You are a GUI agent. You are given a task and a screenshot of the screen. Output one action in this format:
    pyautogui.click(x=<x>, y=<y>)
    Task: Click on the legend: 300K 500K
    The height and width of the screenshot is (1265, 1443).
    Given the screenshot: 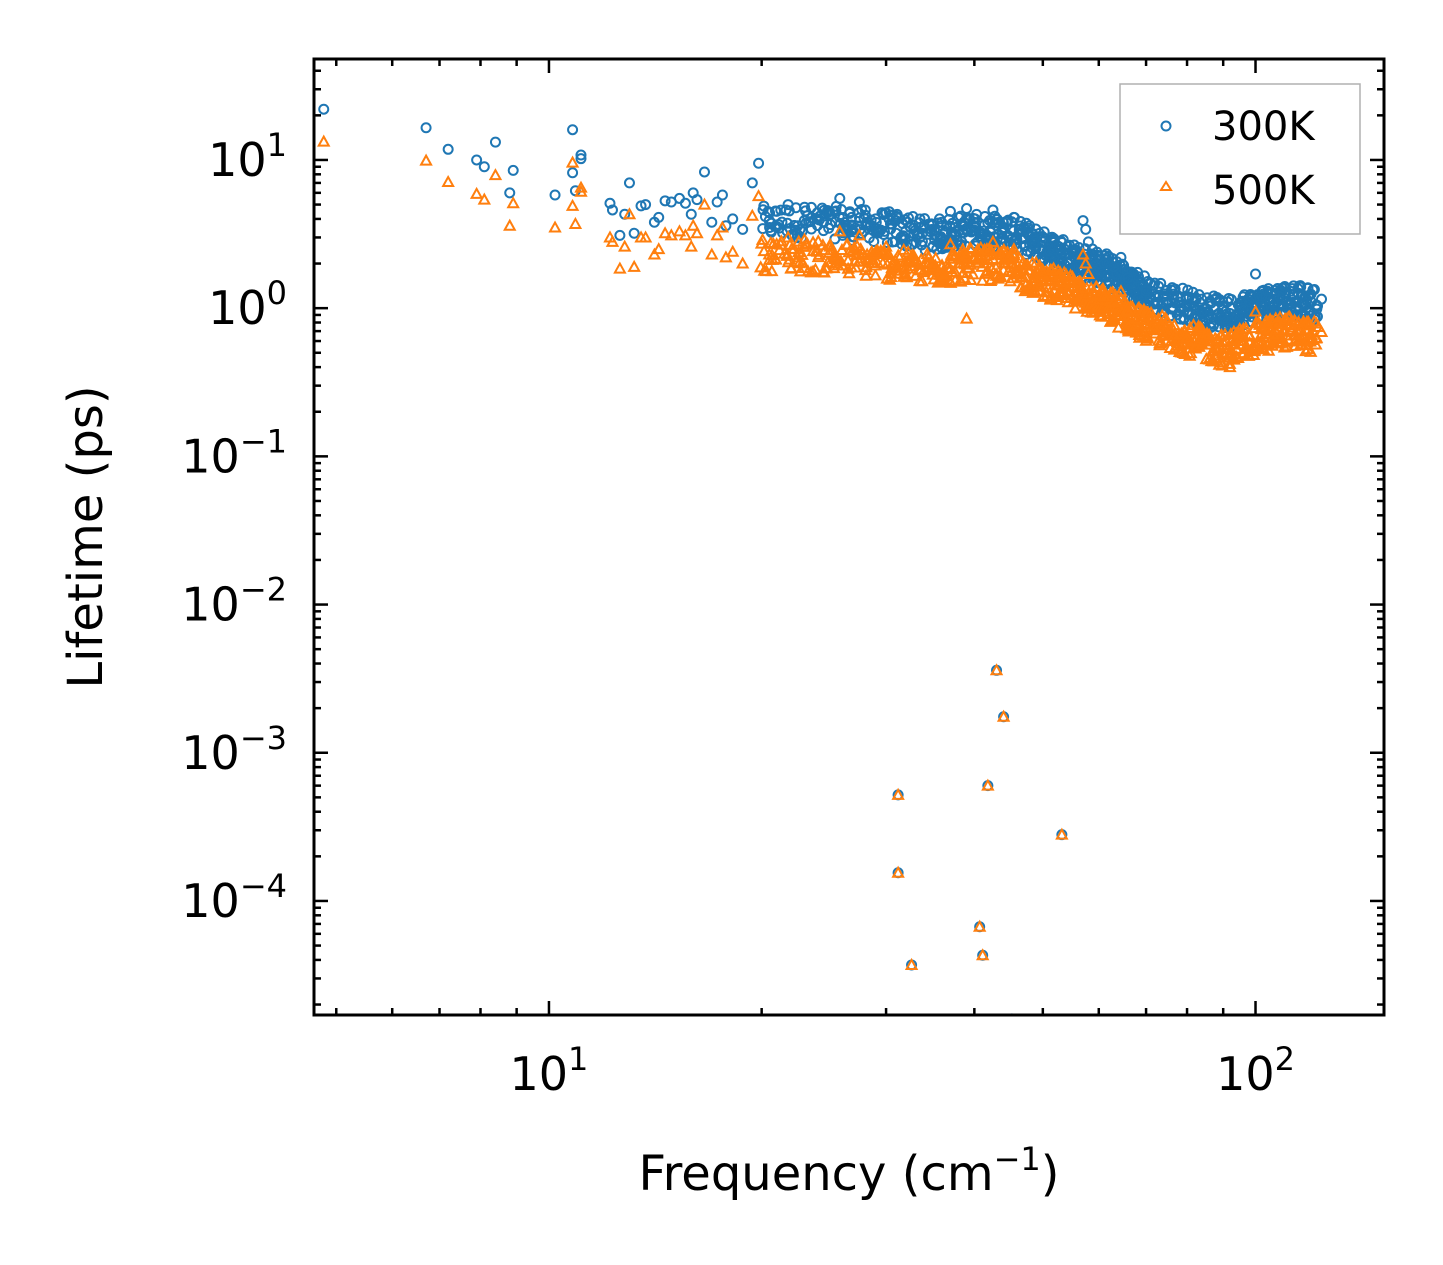 What is the action you would take?
    pyautogui.click(x=1240, y=159)
    